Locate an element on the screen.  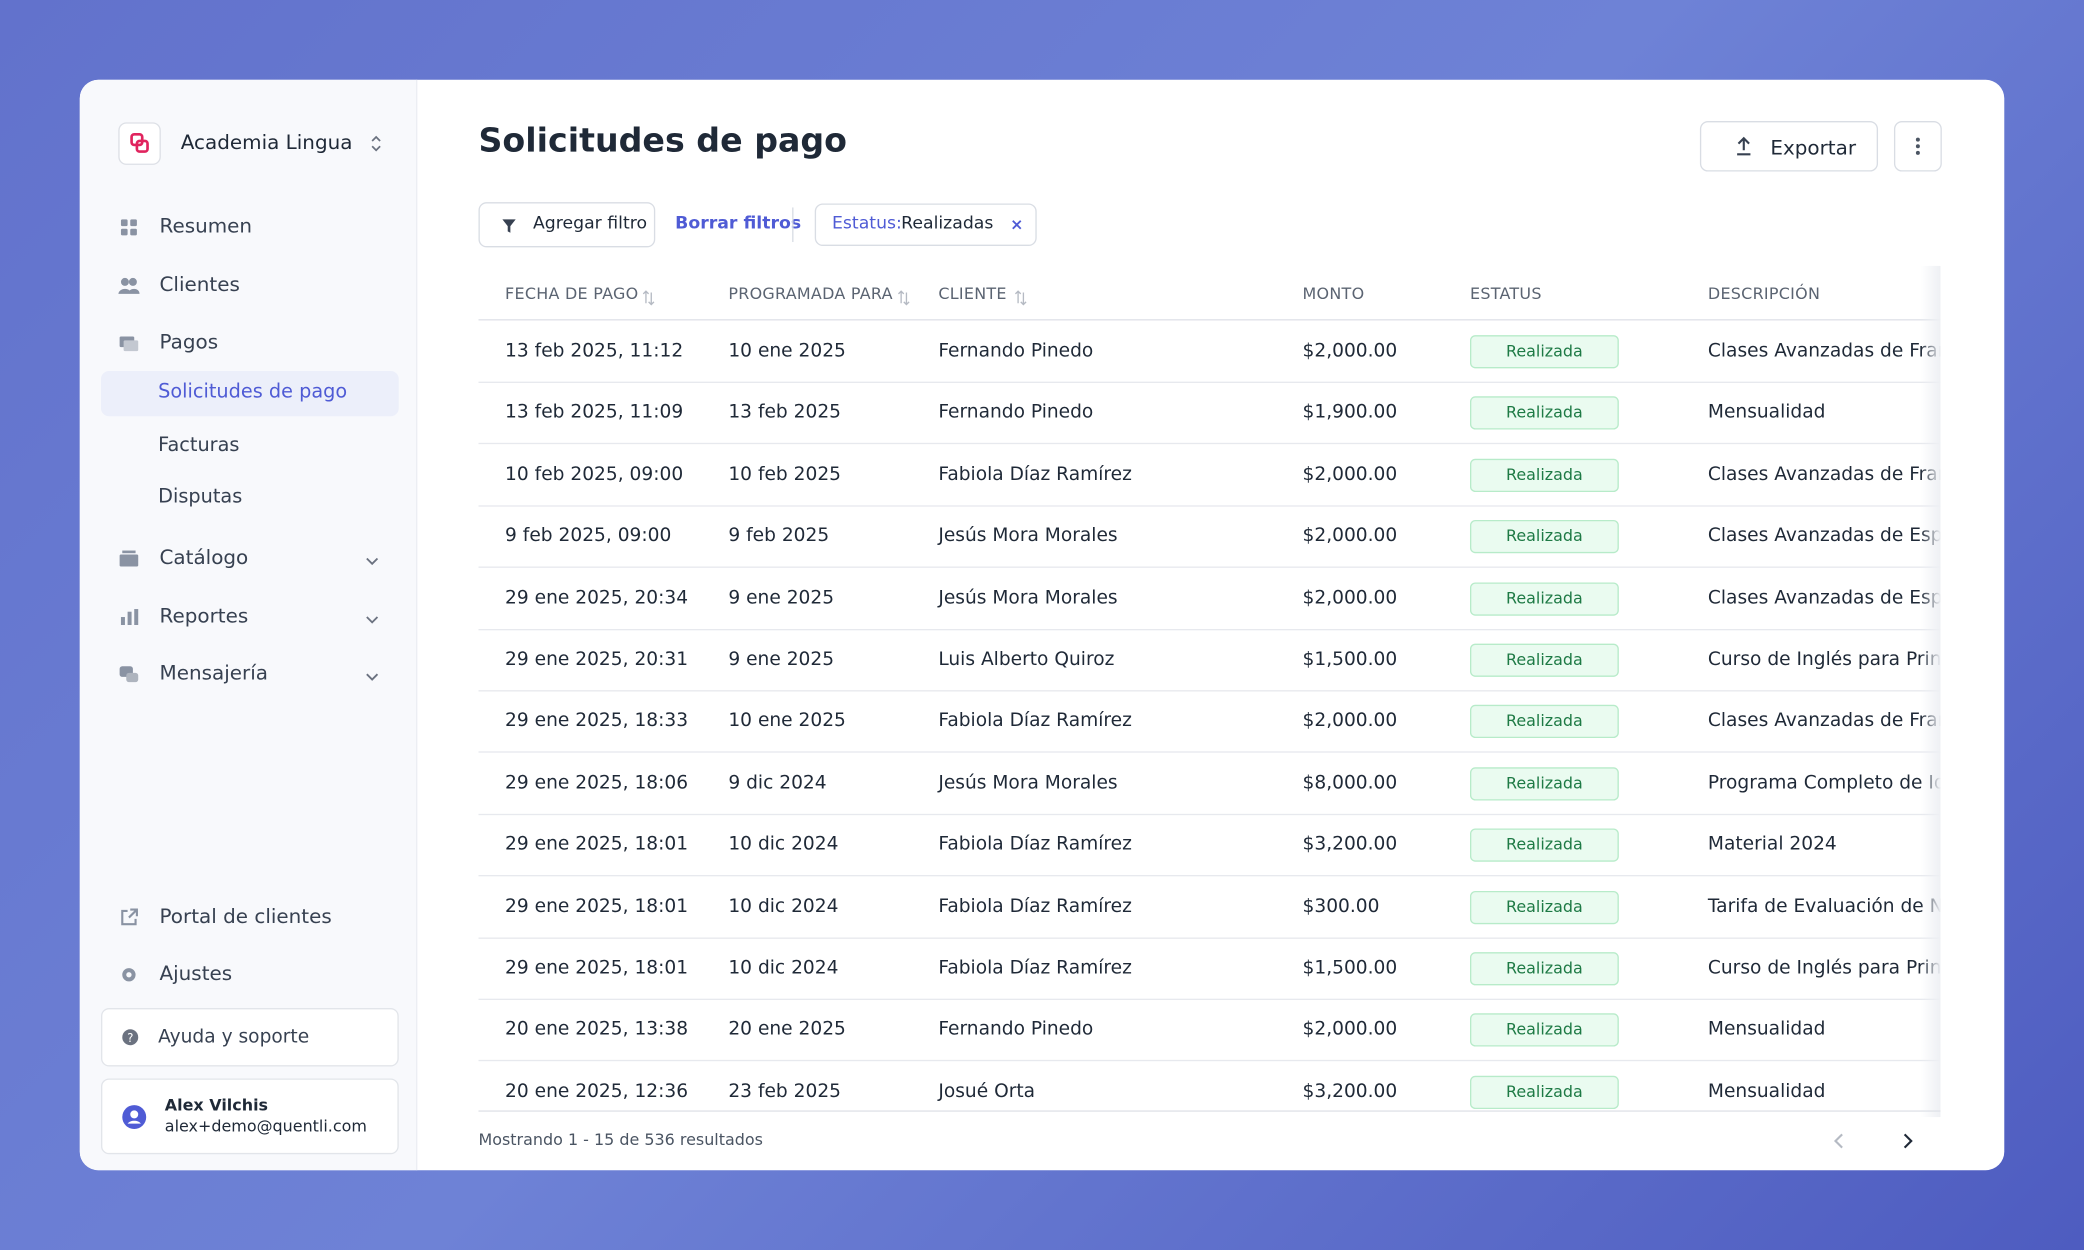
org-name: Academia Lingua is located at coordinates (266, 142).